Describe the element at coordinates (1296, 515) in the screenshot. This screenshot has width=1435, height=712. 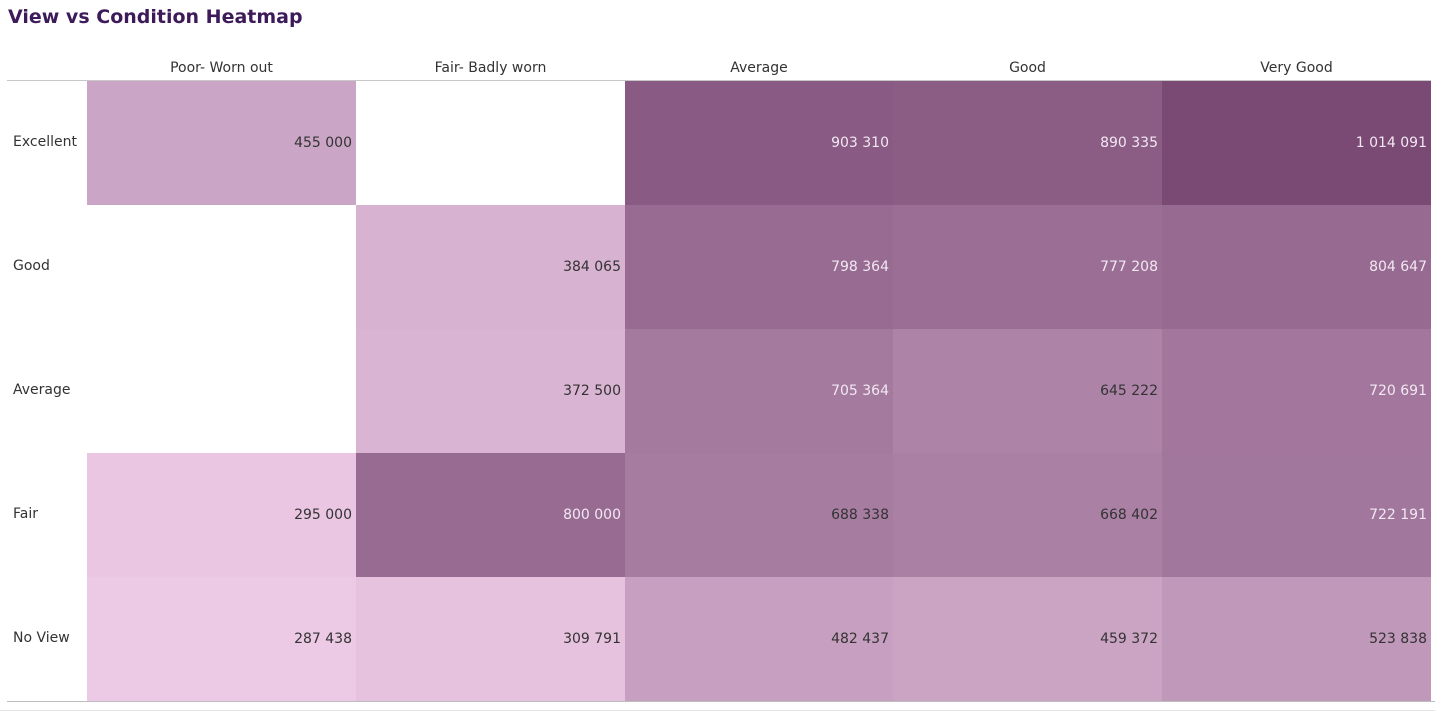
I see `heatmap-cell: 722 191` at that location.